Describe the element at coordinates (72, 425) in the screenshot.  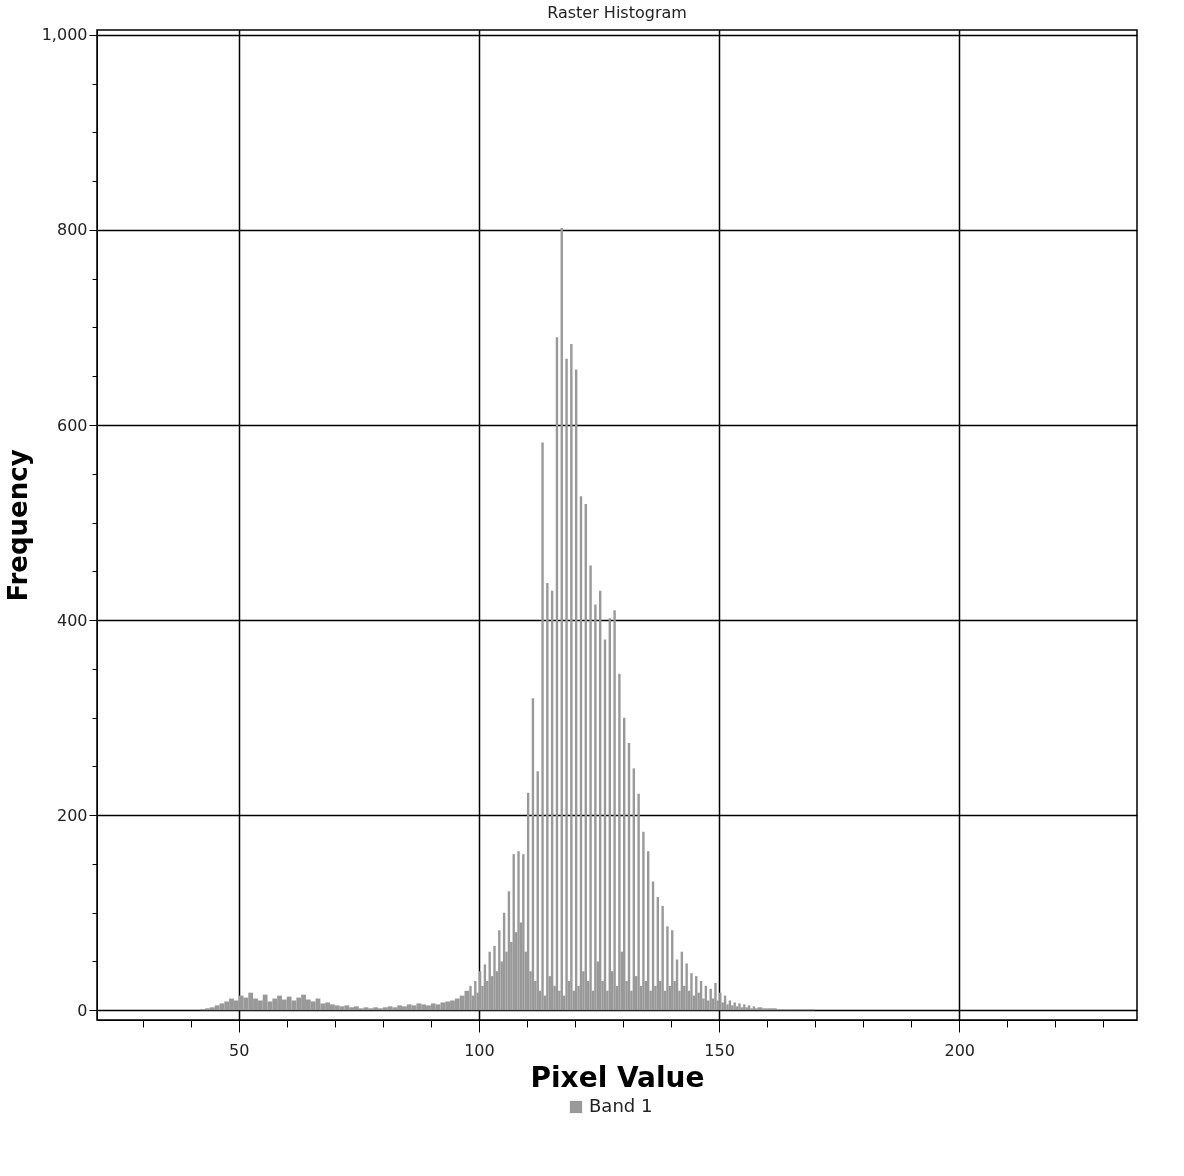
I see `y-tick-label: 600` at that location.